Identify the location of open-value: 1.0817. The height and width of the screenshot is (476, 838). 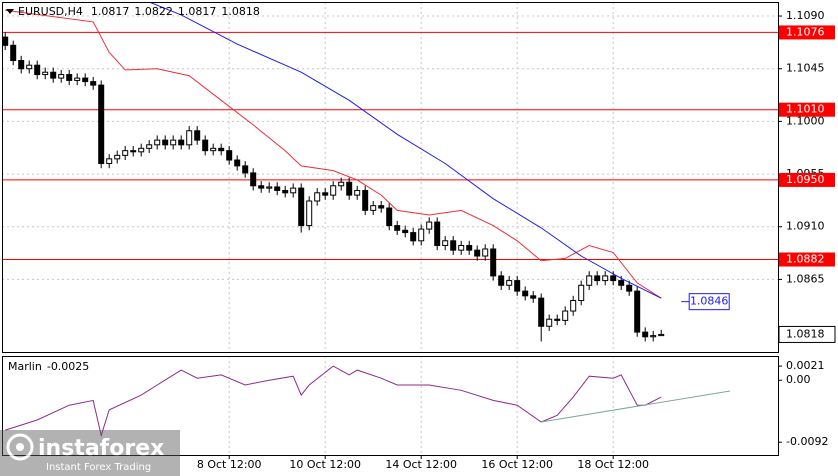
(110, 11).